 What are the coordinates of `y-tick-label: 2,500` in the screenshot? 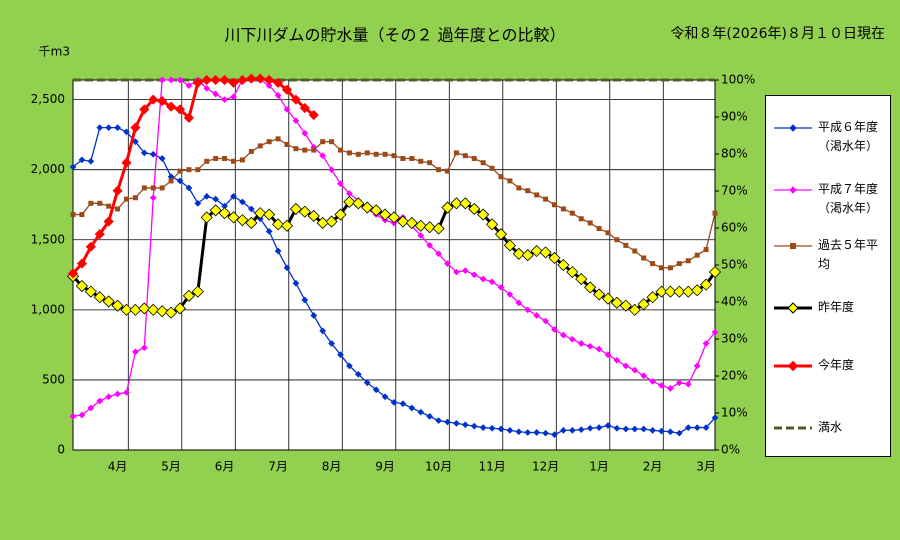 It's located at (48, 99).